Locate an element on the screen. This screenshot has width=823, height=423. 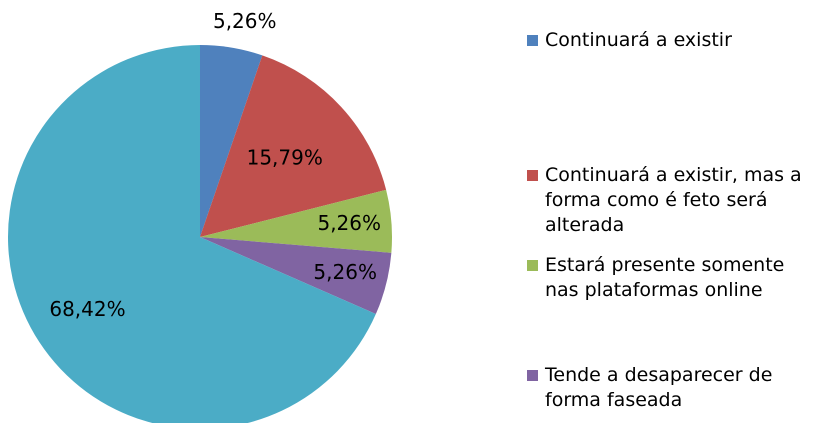
legend-label: Tende a desaparecer de forma faseada is located at coordinates (659, 387).